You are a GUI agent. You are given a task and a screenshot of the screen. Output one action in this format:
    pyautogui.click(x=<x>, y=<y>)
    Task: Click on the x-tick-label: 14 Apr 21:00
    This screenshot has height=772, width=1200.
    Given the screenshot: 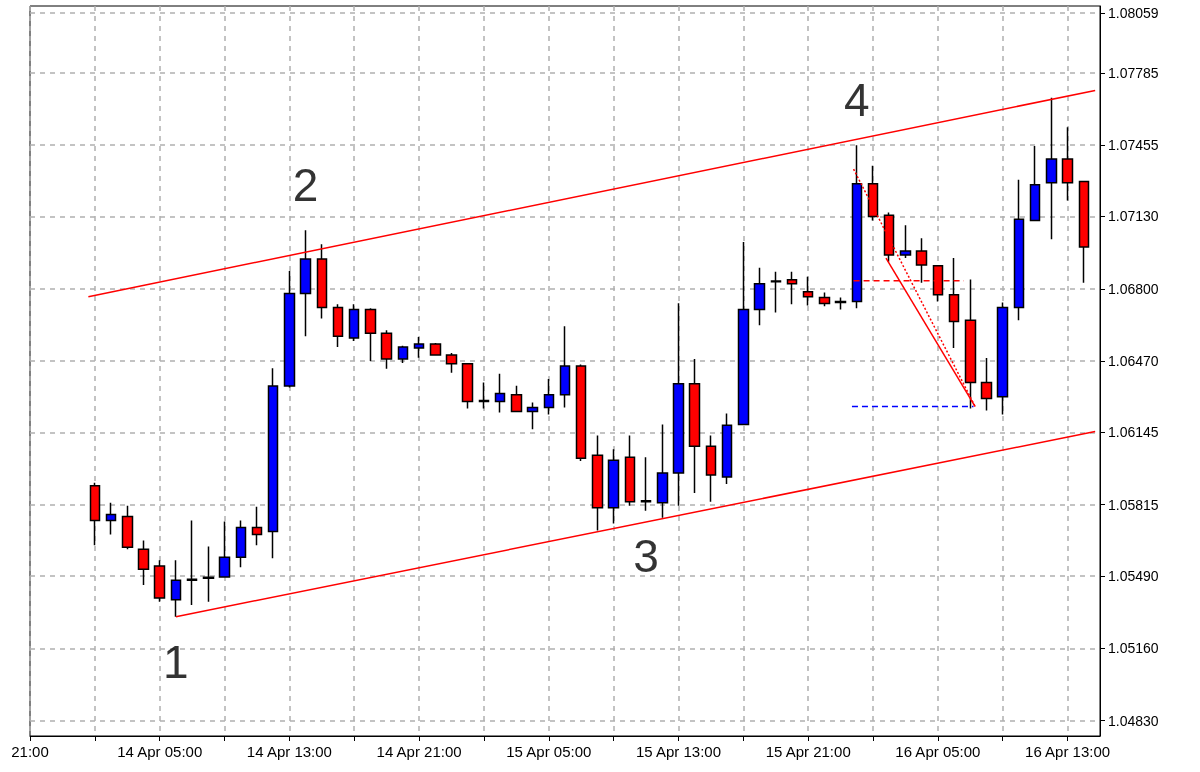 What is the action you would take?
    pyautogui.click(x=419, y=751)
    